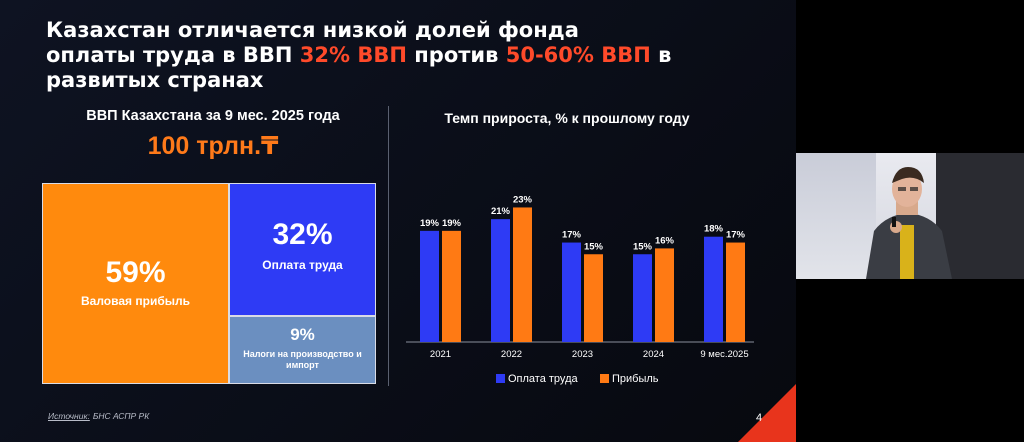  I want to click on page-number: 4, so click(759, 418).